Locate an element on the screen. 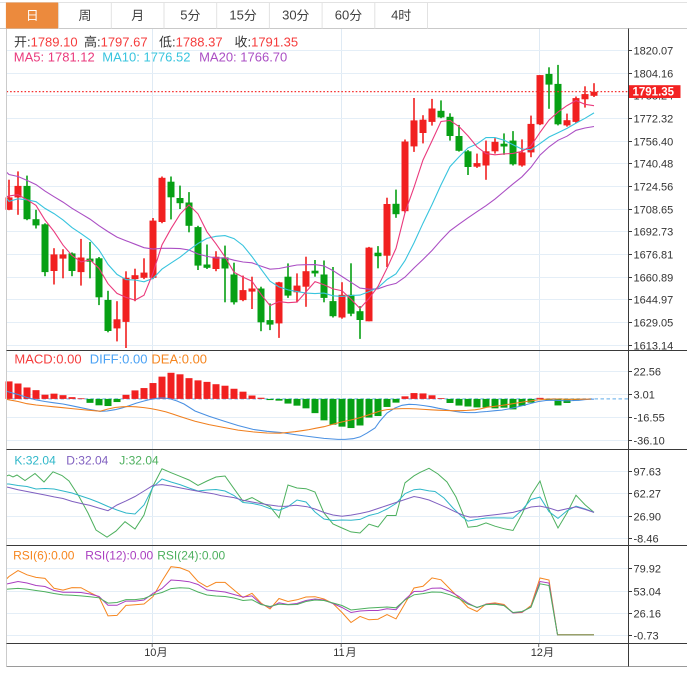  svg-text: 1820.07 is located at coordinates (654, 51).